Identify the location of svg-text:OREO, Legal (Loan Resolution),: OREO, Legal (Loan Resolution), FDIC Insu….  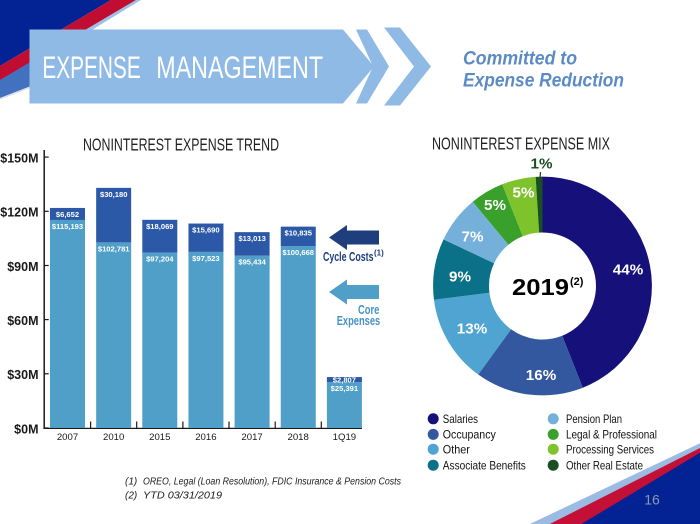
(272, 482).